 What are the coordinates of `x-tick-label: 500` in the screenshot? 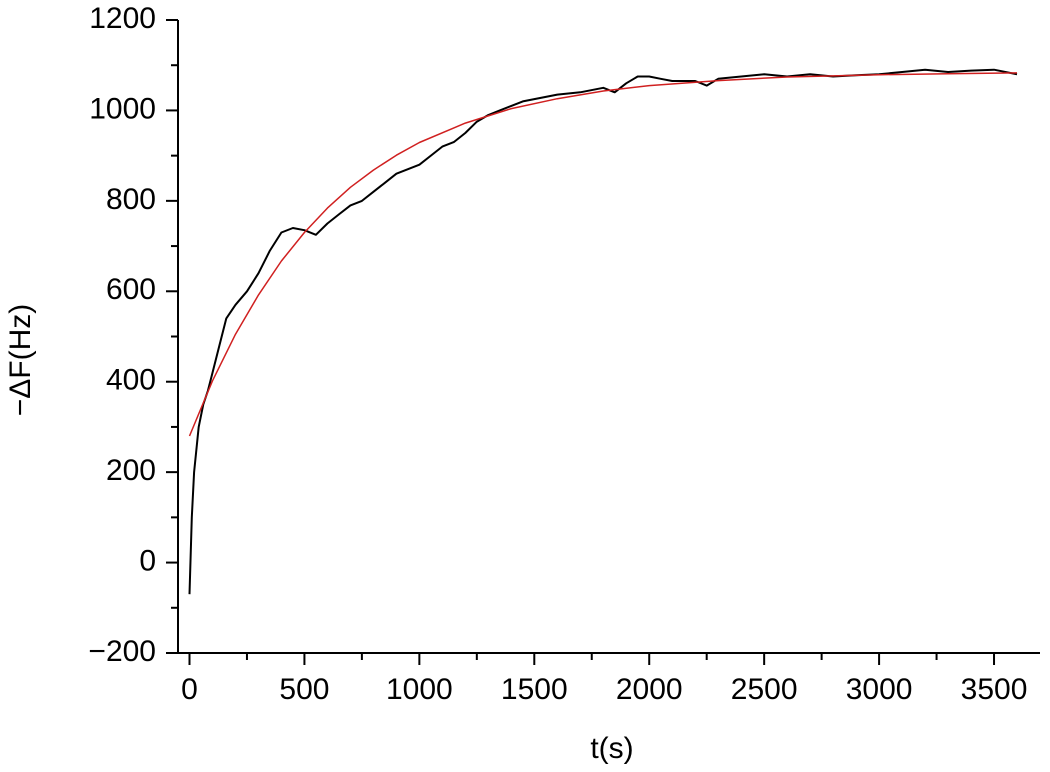 It's located at (304, 689).